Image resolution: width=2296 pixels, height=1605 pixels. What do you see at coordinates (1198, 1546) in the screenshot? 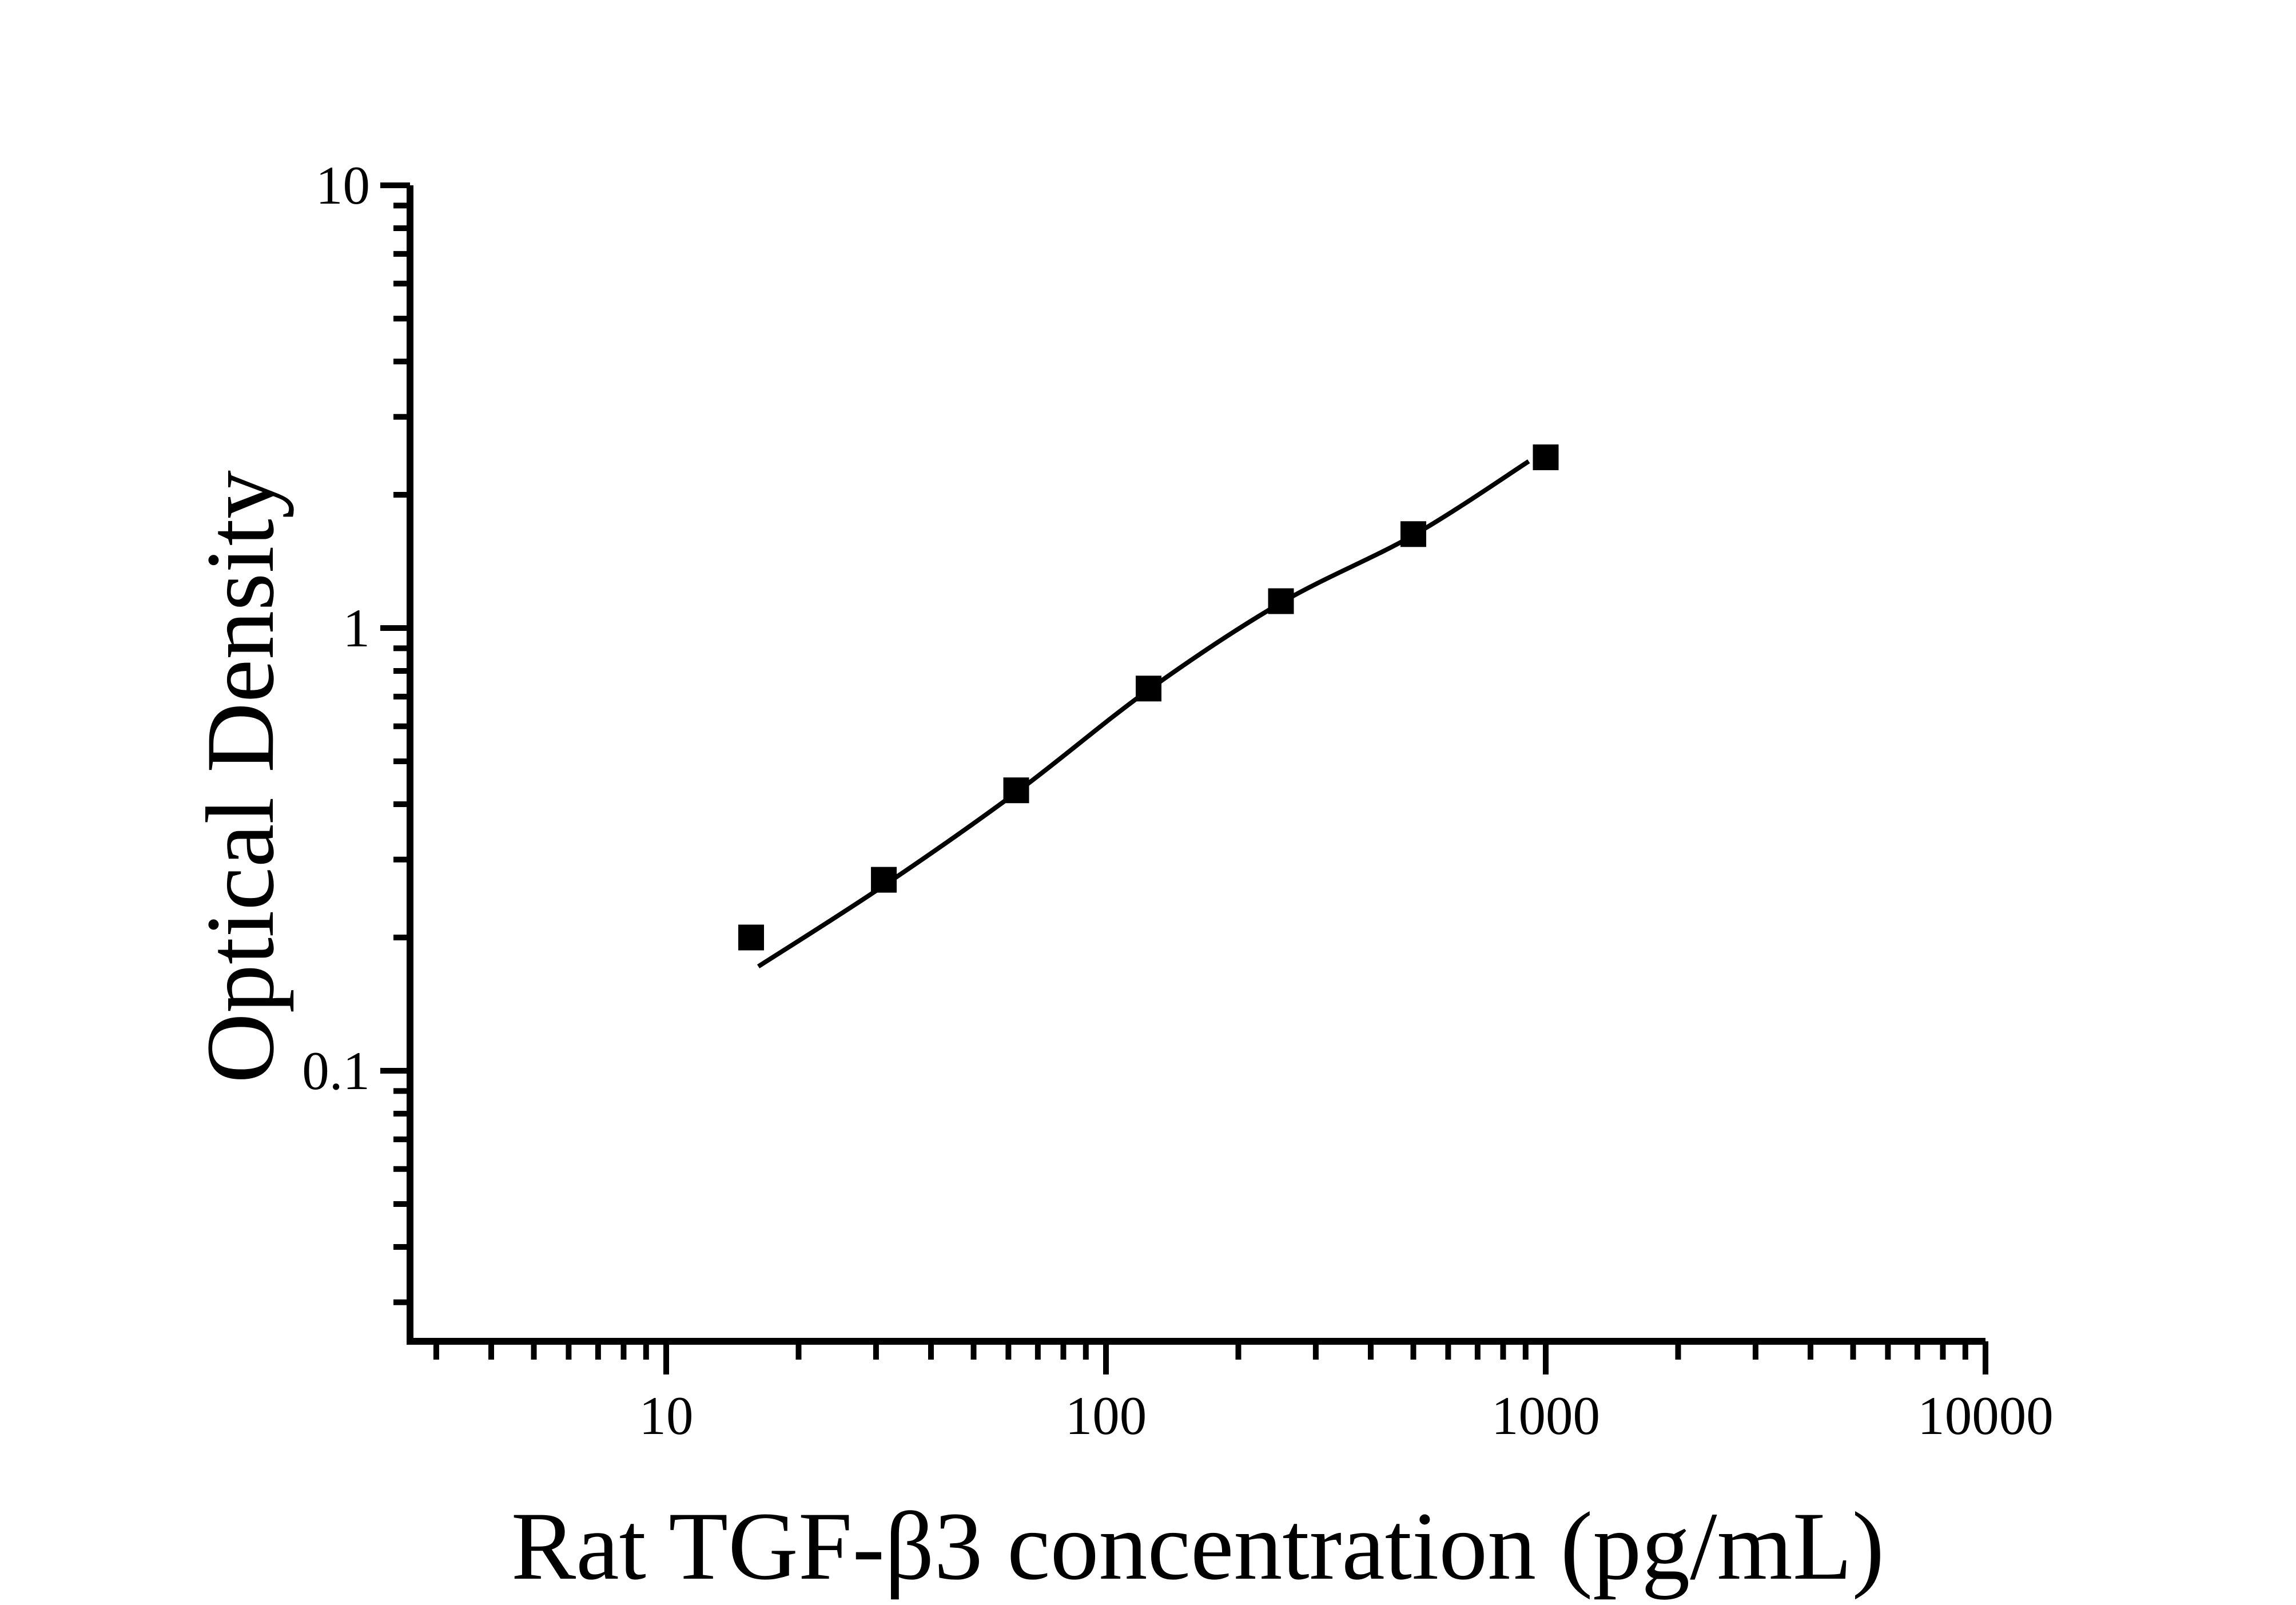
I see `x-axis-title: Rat TGF-β3 concentration (pg/mL)` at bounding box center [1198, 1546].